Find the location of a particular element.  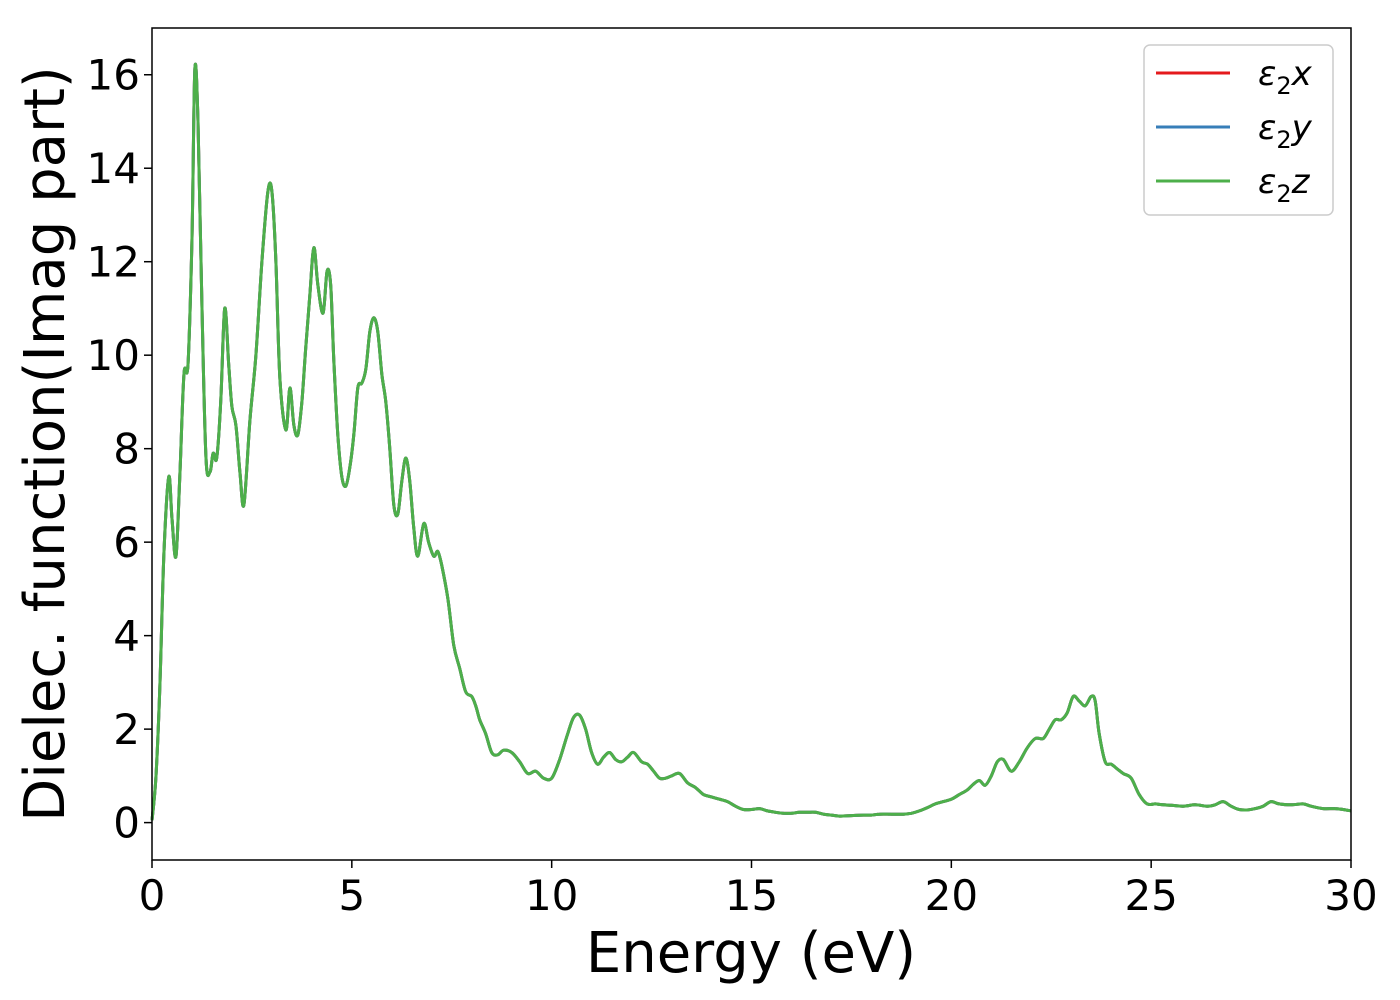

y-tick-label: 12 is located at coordinates (113, 262).